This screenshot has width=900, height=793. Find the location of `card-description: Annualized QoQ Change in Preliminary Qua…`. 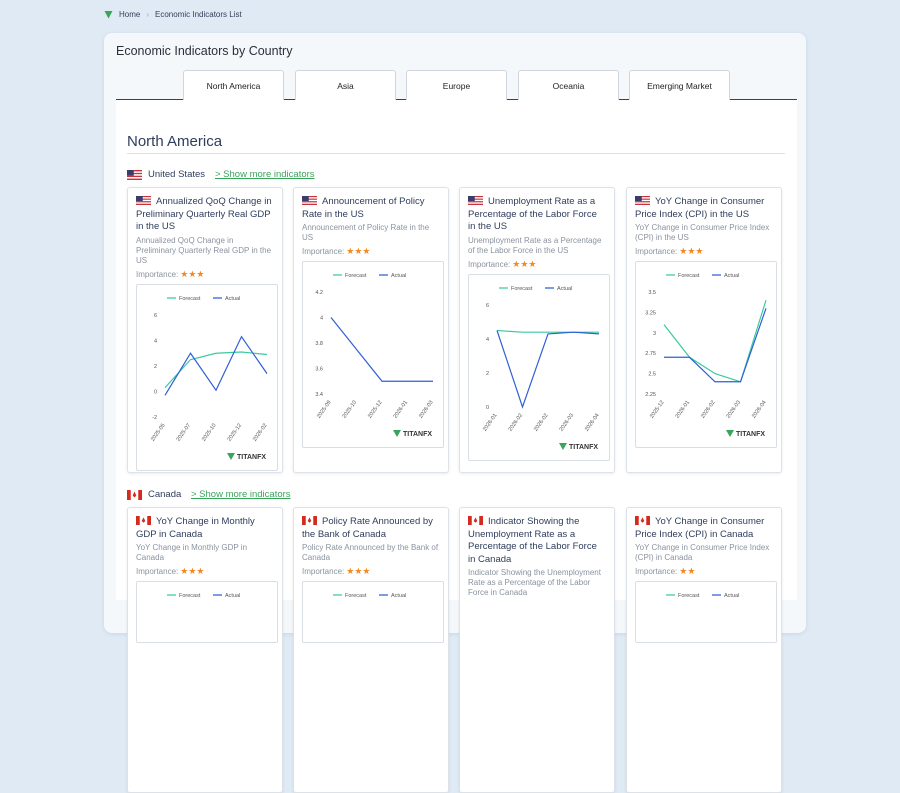

card-description: Annualized QoQ Change in Preliminary Qua… is located at coordinates (204, 250).